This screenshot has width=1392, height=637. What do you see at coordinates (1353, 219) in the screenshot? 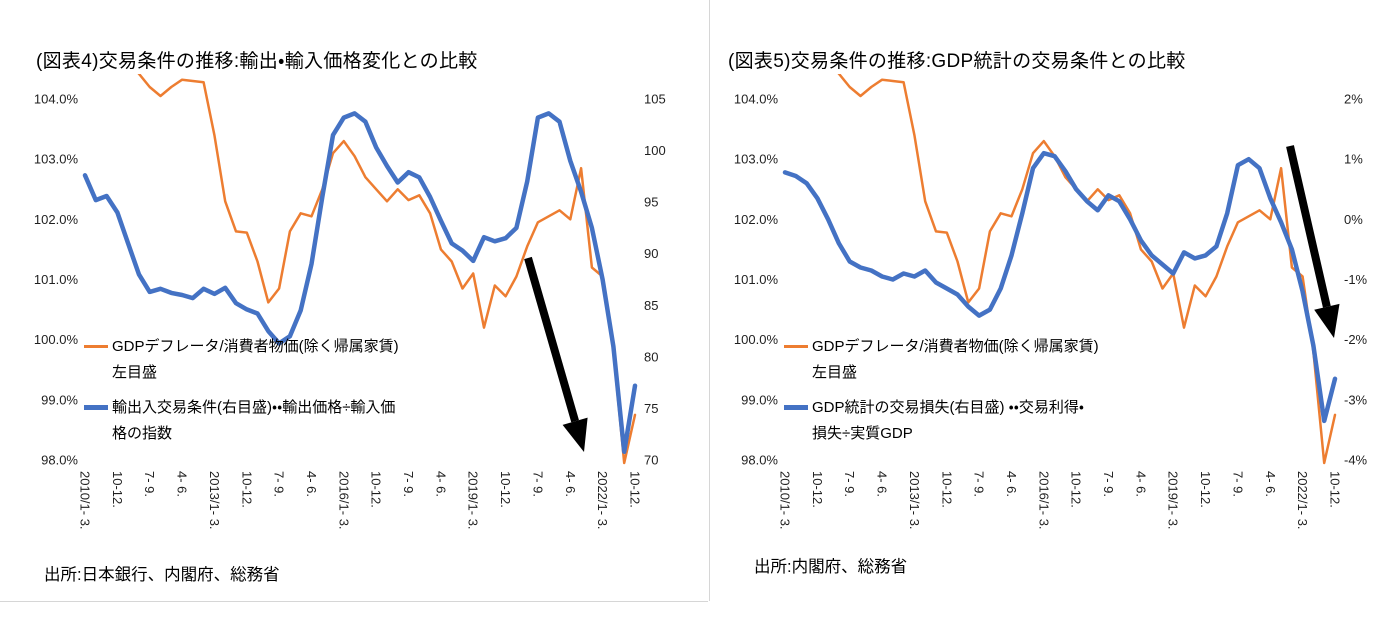
I see `right-axis-tick-label: 0%` at bounding box center [1353, 219].